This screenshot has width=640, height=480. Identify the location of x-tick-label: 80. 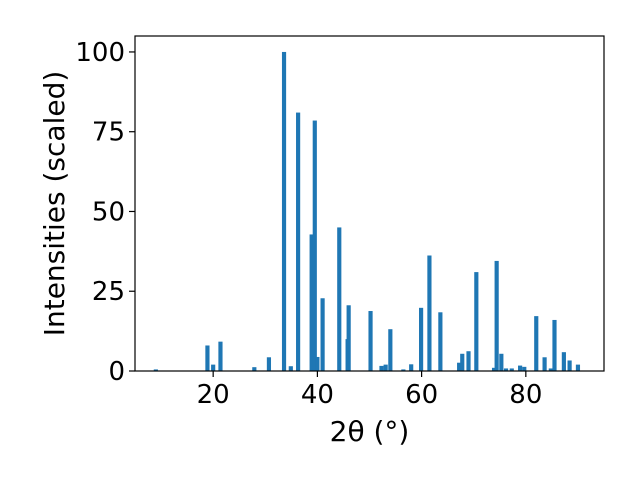
(525, 395).